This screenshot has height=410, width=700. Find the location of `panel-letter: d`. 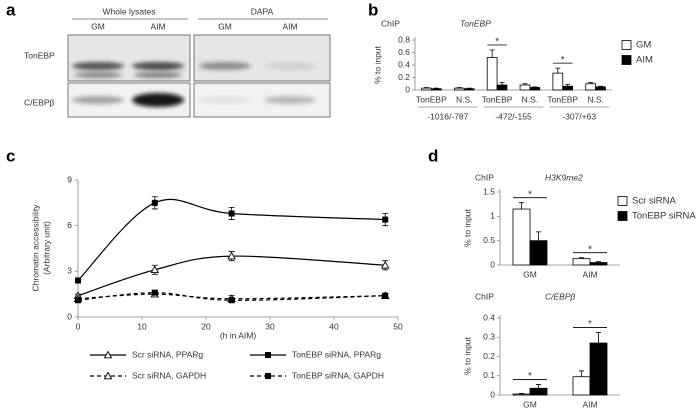

panel-letter: d is located at coordinates (433, 155).